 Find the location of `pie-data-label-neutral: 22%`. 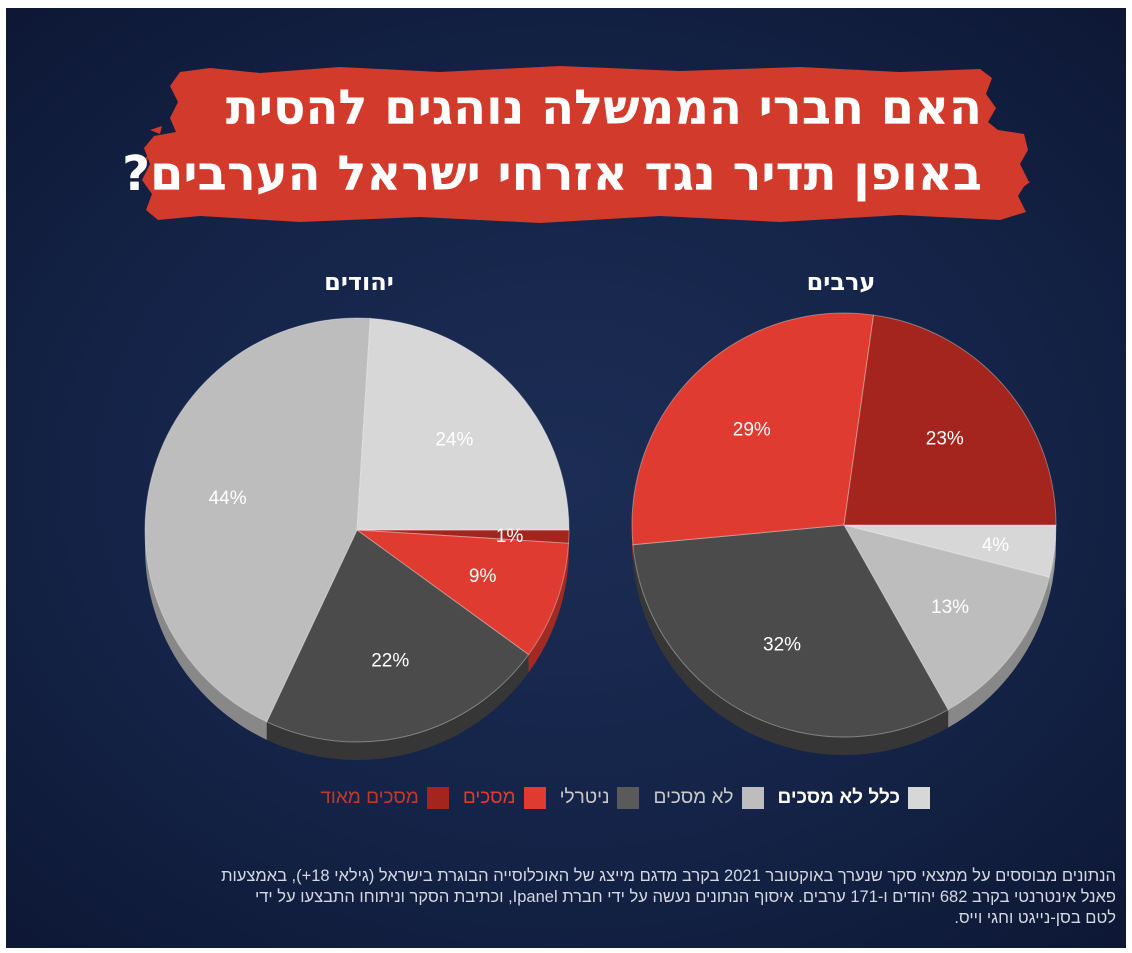

pie-data-label-neutral: 22% is located at coordinates (390, 660).